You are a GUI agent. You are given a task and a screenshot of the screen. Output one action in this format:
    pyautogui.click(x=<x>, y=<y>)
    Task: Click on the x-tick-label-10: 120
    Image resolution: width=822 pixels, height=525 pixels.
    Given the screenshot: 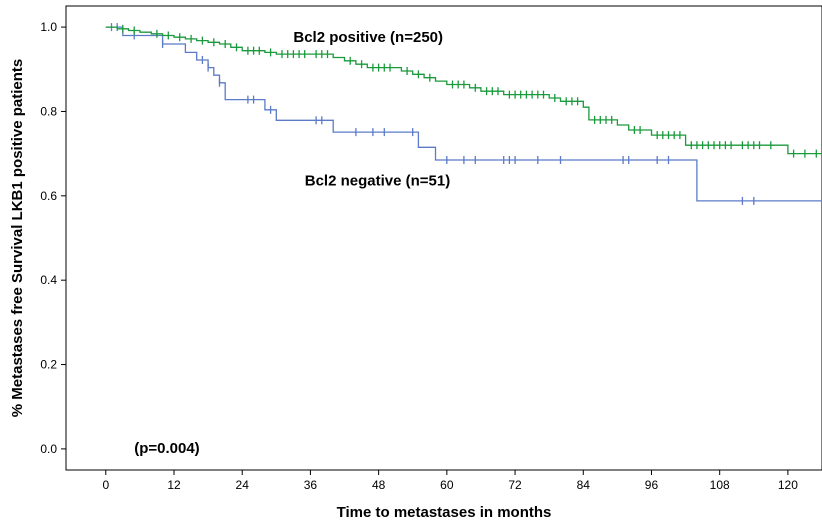 What is the action you would take?
    pyautogui.click(x=788, y=485)
    